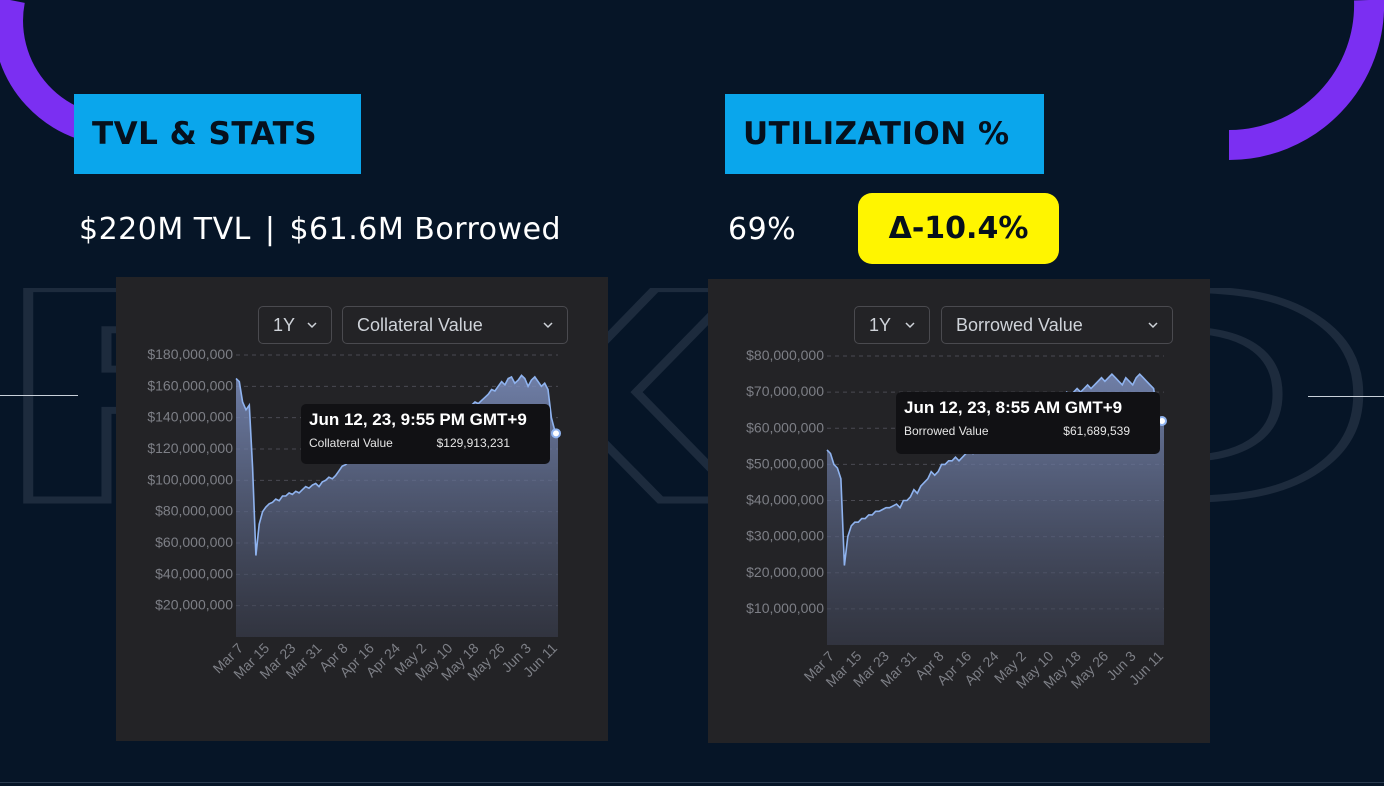 The height and width of the screenshot is (786, 1384). I want to click on tooltip-date: Jun 12, 23, 9:55 PM GMT+9, so click(418, 419).